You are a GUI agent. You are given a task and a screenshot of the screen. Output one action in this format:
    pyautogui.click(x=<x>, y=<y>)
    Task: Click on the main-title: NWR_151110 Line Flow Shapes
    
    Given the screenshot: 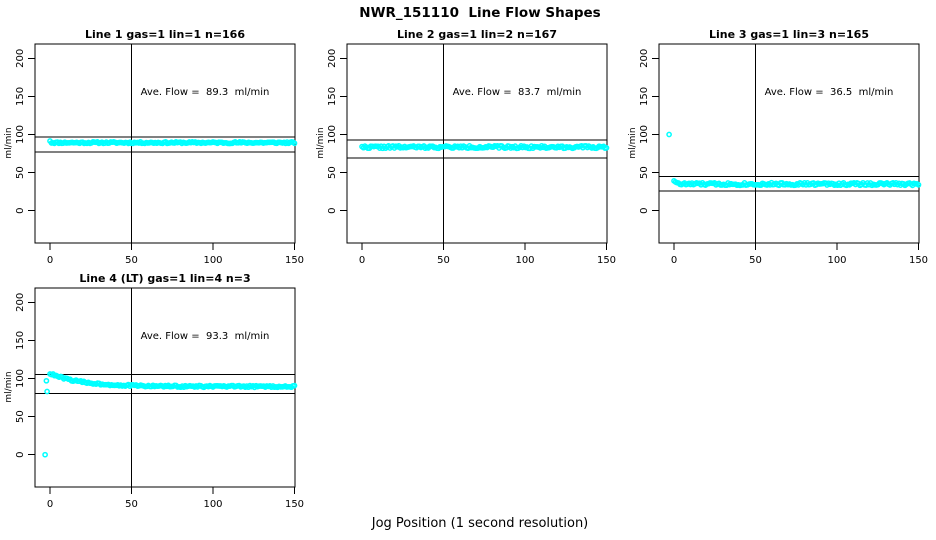 What is the action you would take?
    pyautogui.click(x=480, y=13)
    